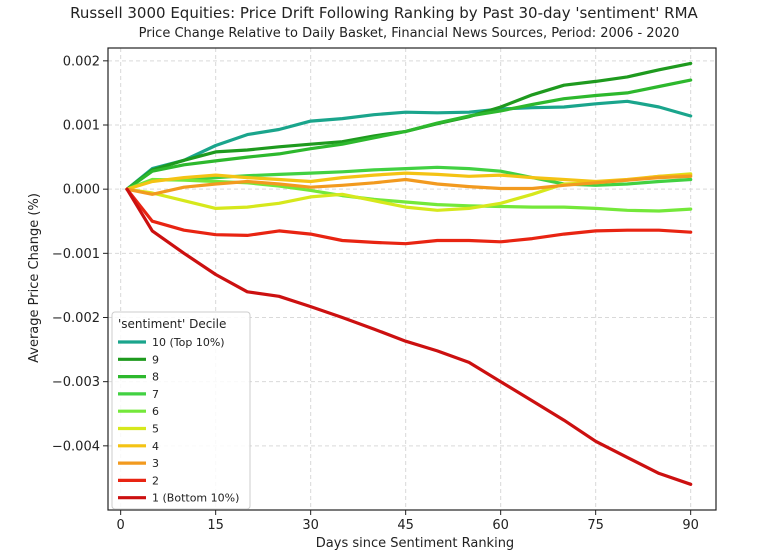  I want to click on x-tick-label: 90, so click(690, 525).